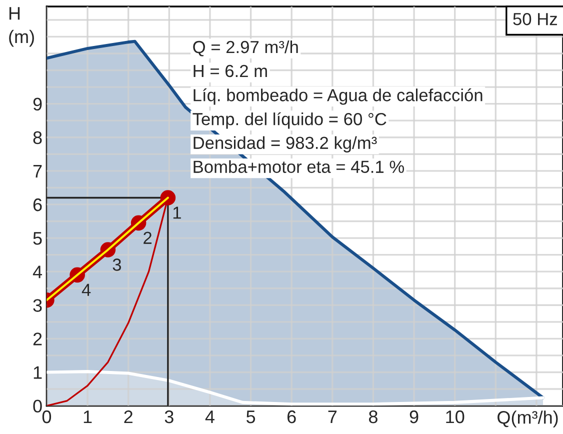  Describe the element at coordinates (332, 417) in the screenshot. I see `x-tick-label: 7` at that location.